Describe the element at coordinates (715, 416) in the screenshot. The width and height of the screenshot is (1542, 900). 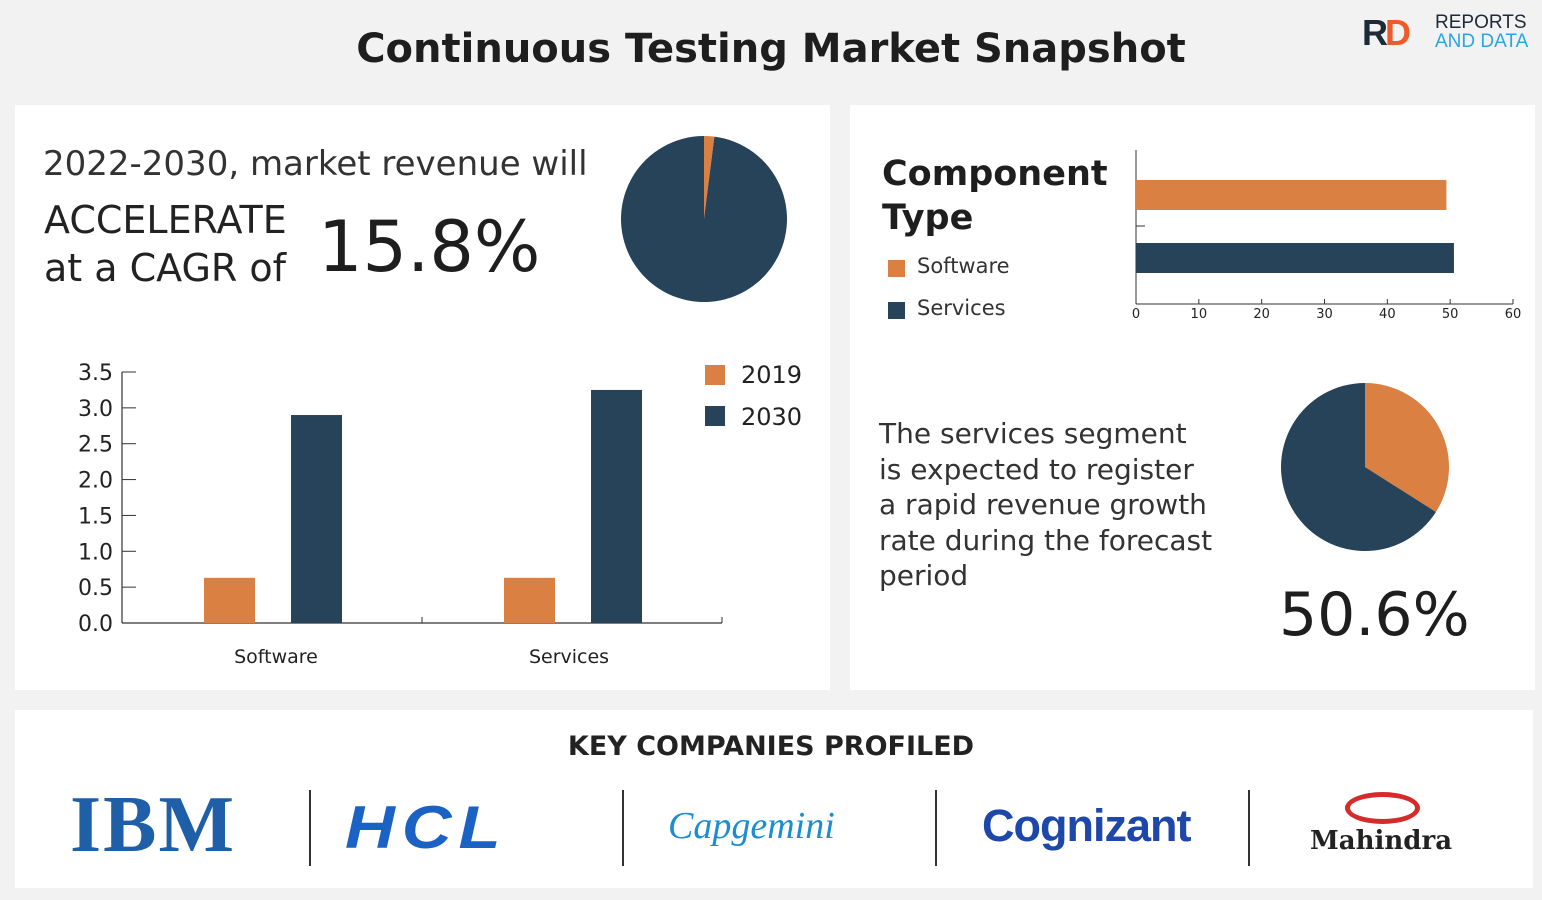
I see `legend-swatch-2030` at that location.